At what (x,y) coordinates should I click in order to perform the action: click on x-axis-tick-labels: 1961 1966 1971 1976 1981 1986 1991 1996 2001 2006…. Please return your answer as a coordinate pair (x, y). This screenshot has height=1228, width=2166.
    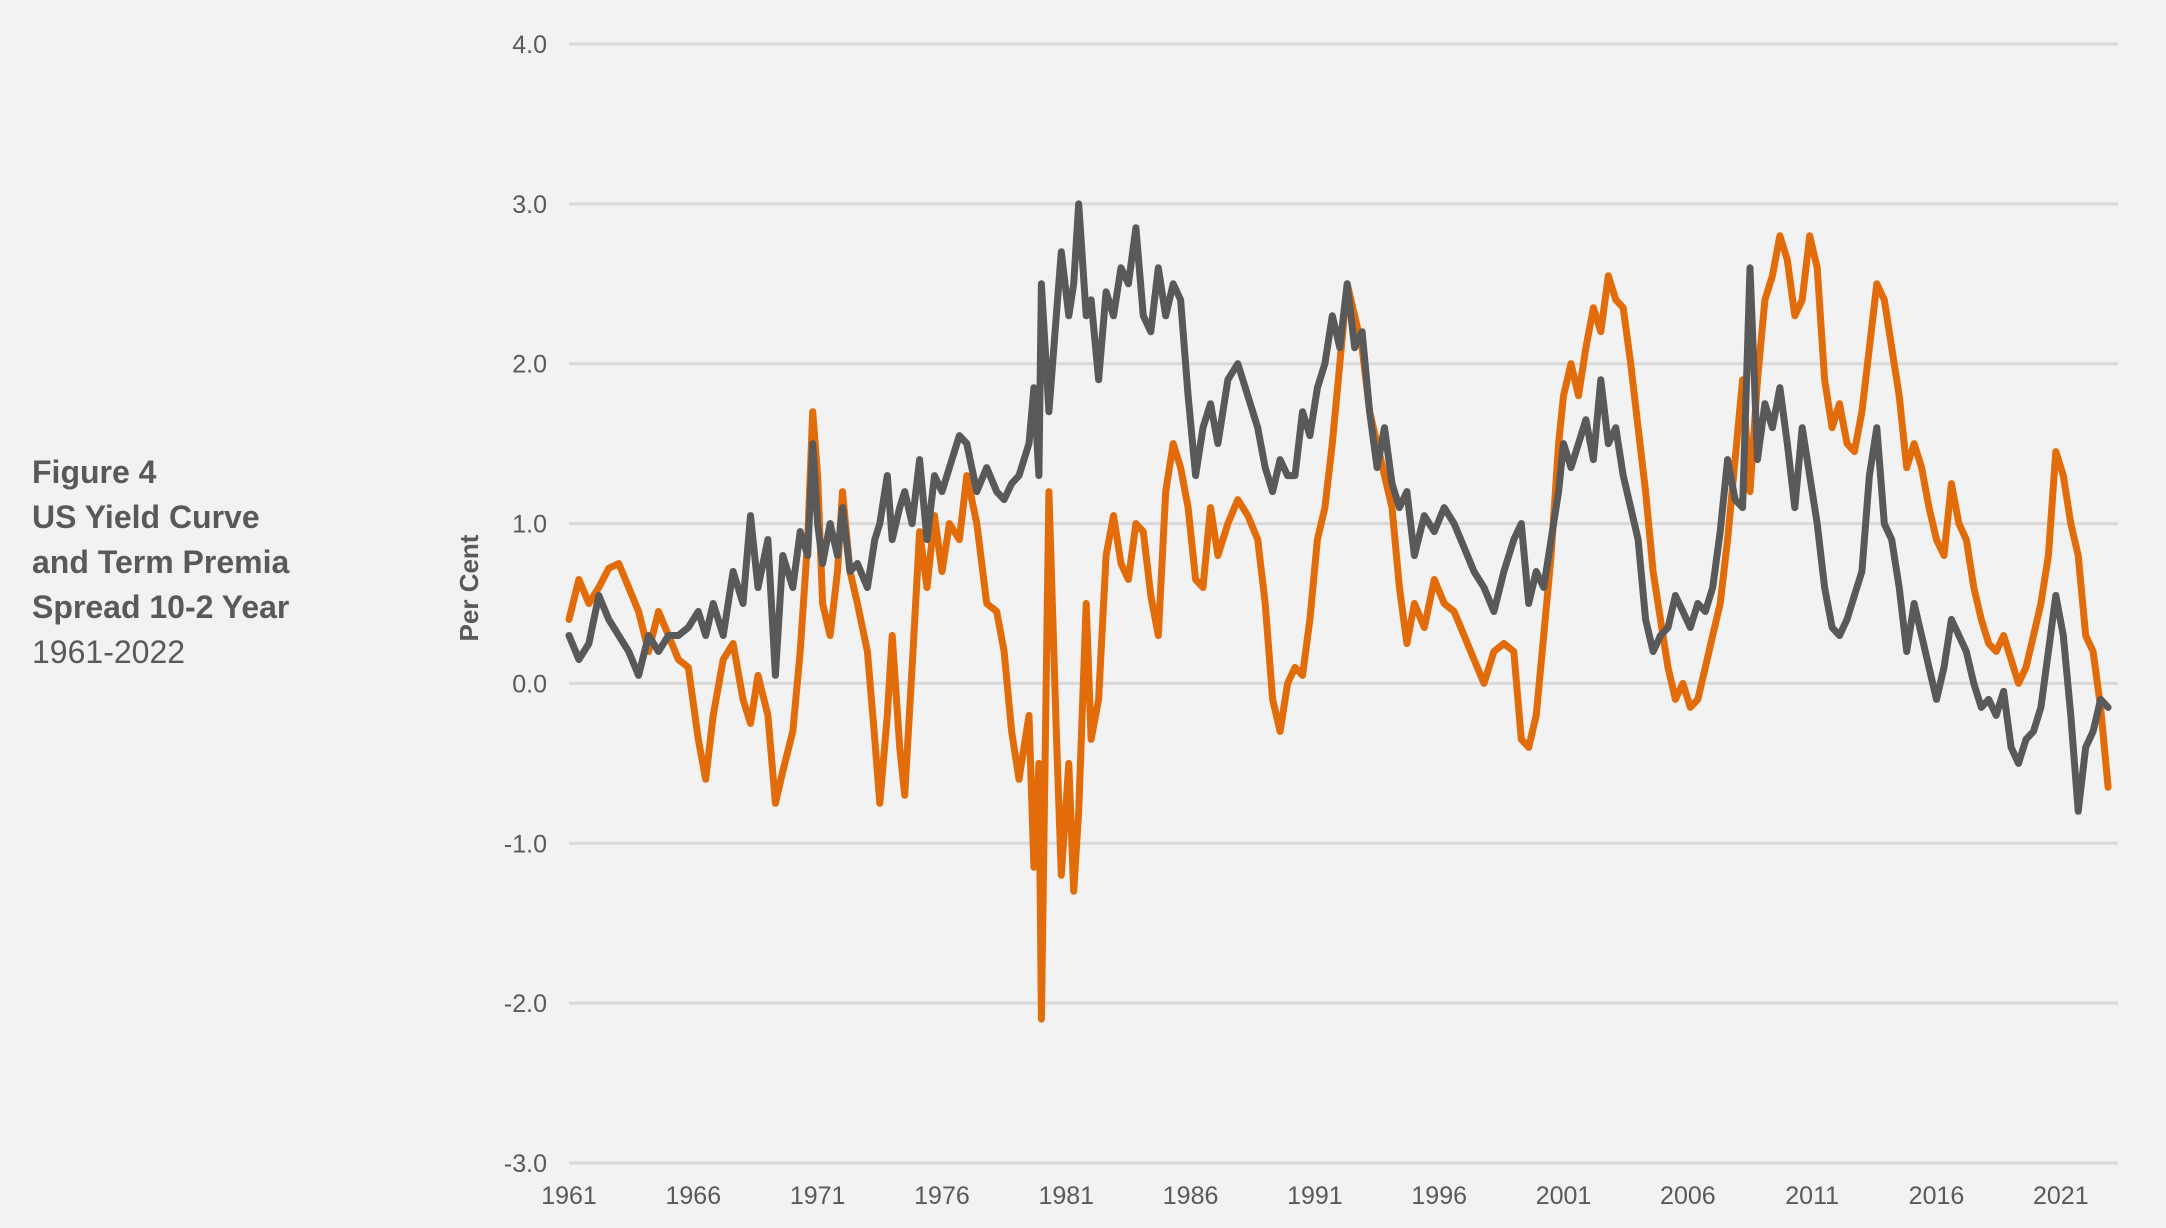
    Looking at the image, I should click on (1314, 1196).